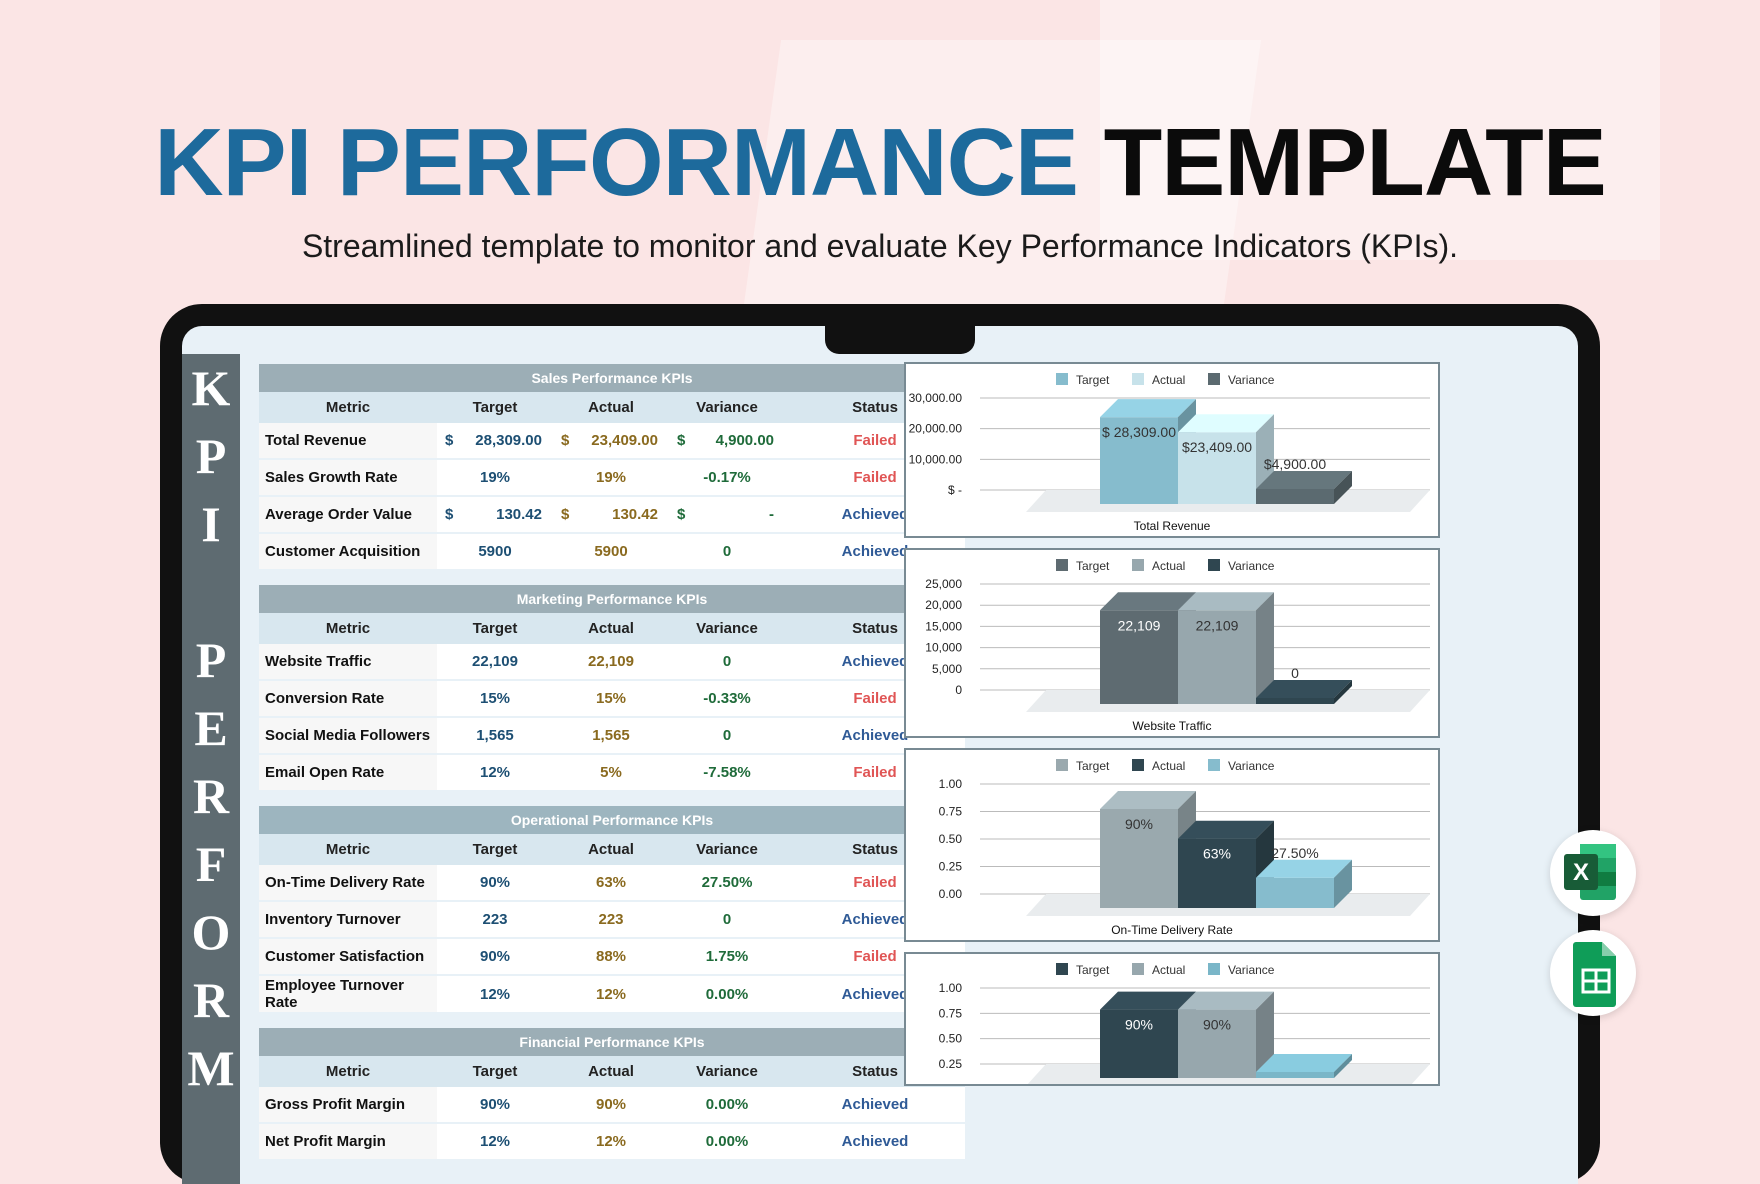  I want to click on metric-cell: On-Time Delivery Rate, so click(348, 883).